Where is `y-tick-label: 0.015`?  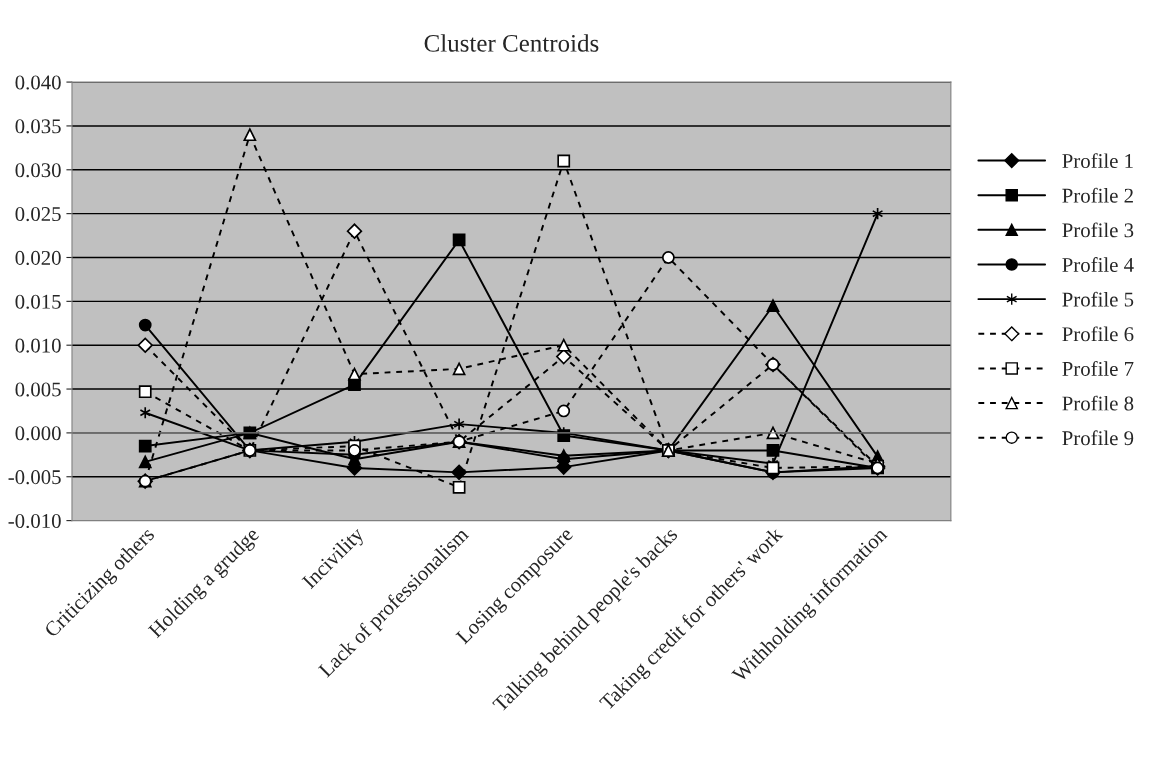 y-tick-label: 0.015 is located at coordinates (38, 301).